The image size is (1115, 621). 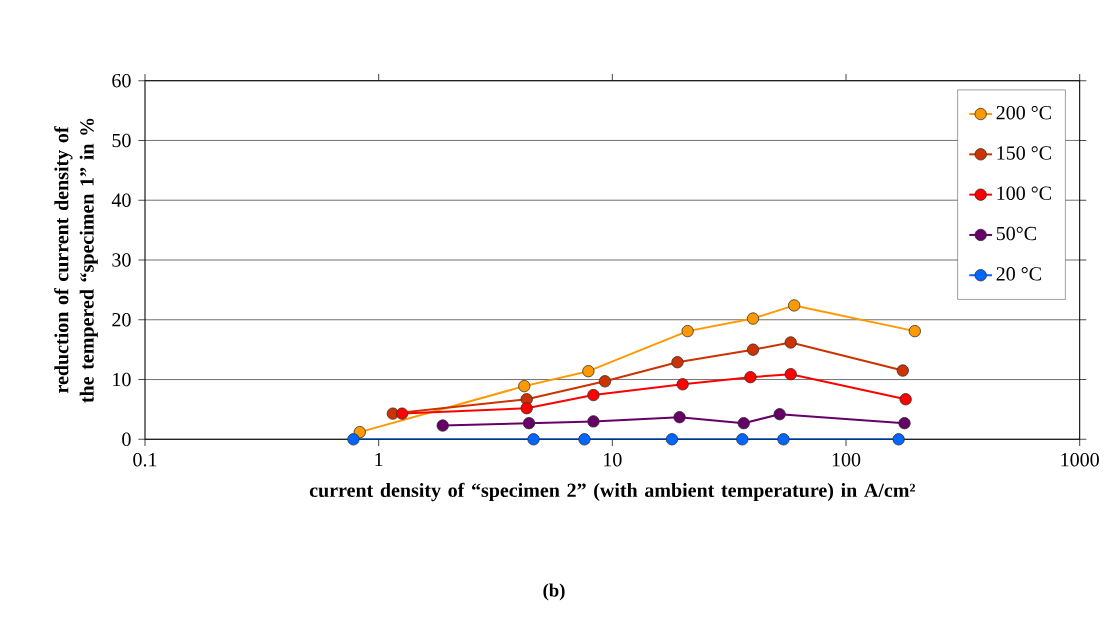 I want to click on y-axis-title: reduction of current density of the tempered “specimen 1” in %, so click(x=76, y=260).